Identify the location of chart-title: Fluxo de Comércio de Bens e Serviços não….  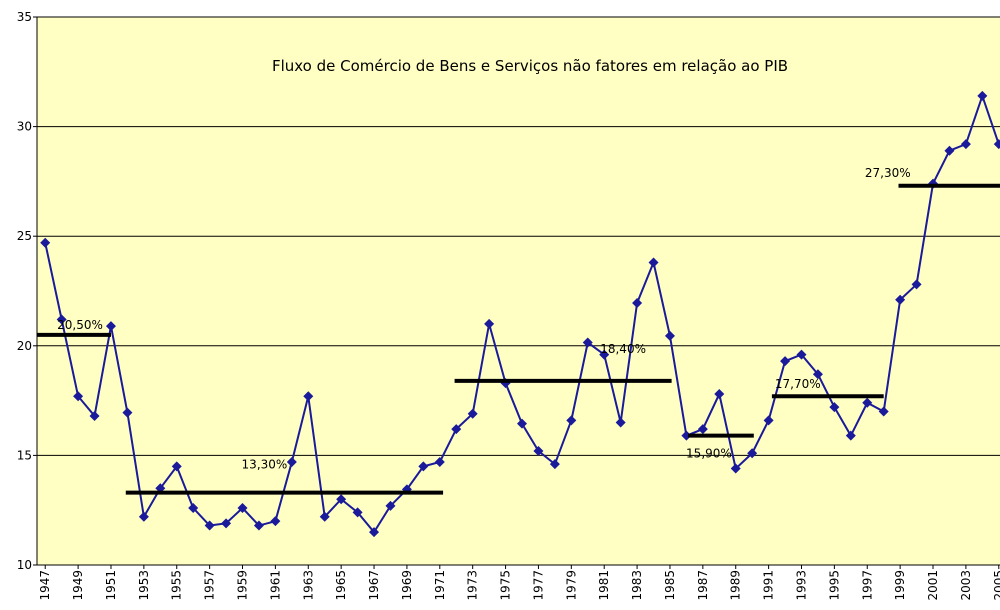
(530, 66).